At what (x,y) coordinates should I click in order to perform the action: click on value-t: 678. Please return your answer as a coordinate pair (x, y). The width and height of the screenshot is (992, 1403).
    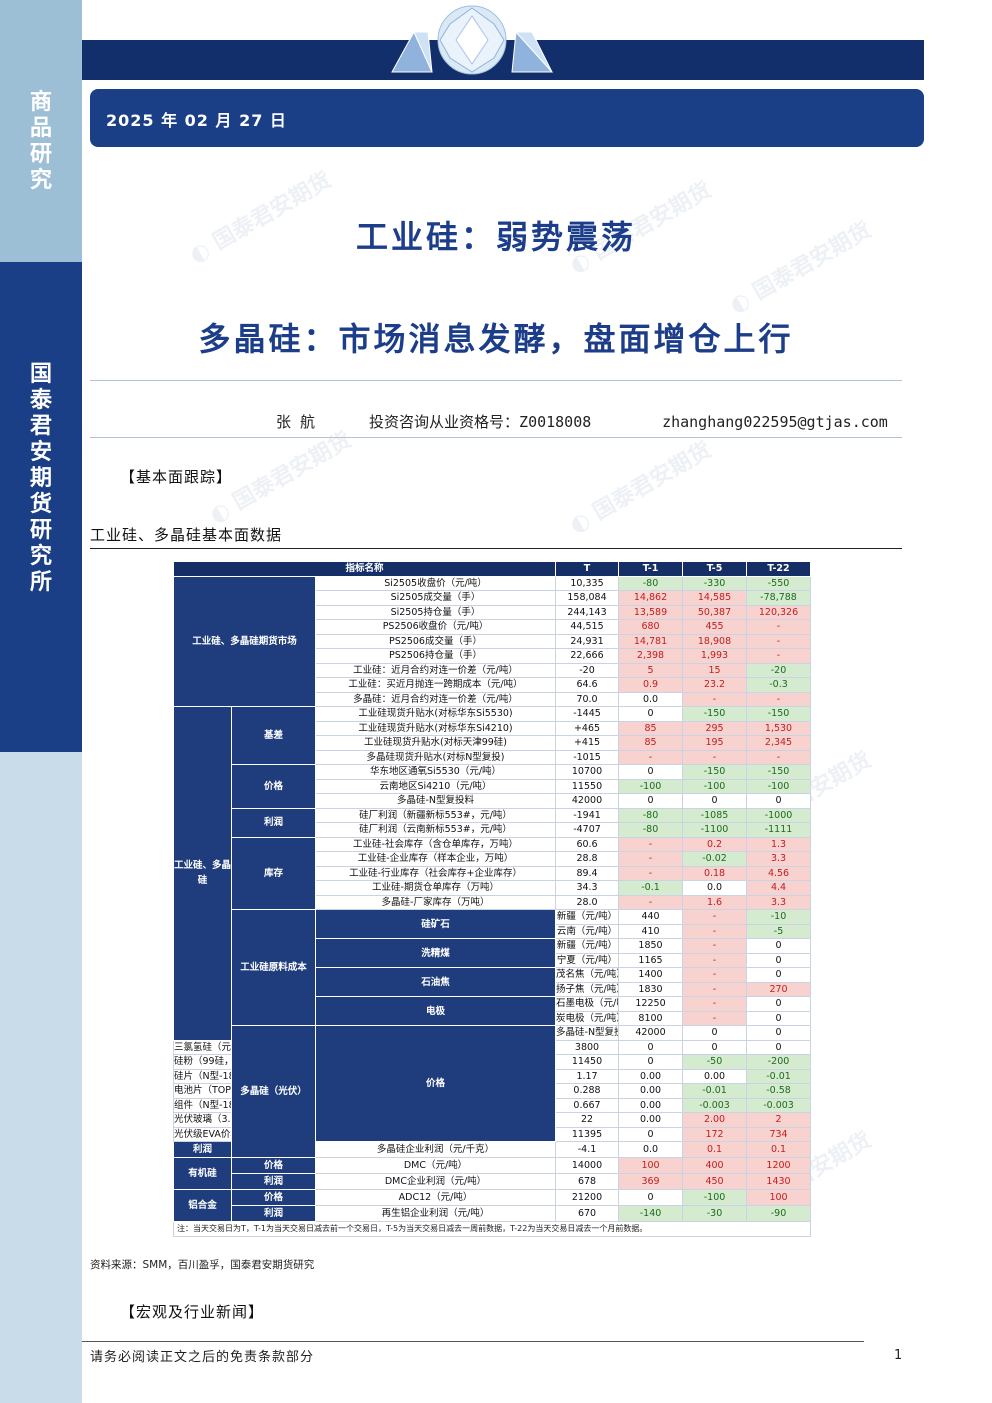
    Looking at the image, I should click on (587, 1181).